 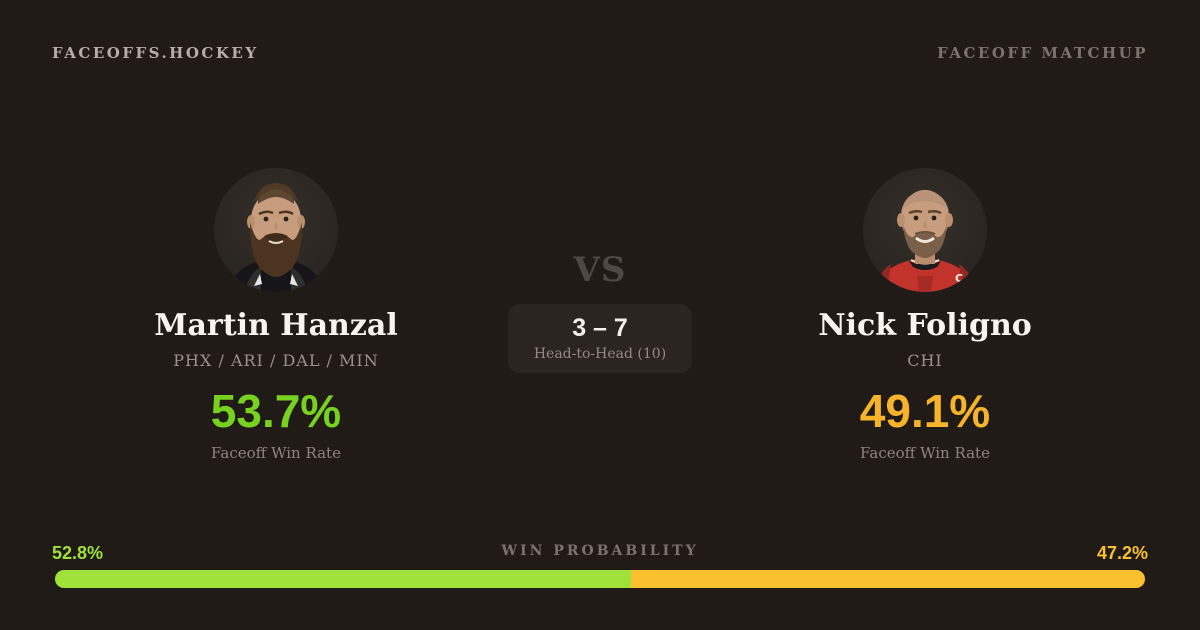 I want to click on player-photo-left-illustration, so click(x=276, y=237).